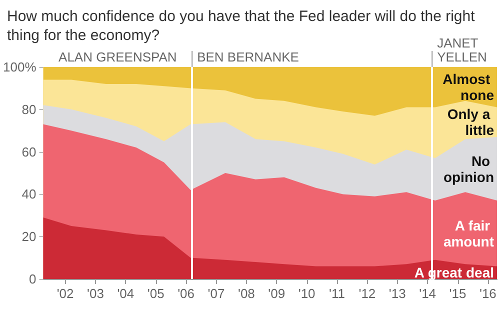  I want to click on x-tick-label: '02, so click(65, 293).